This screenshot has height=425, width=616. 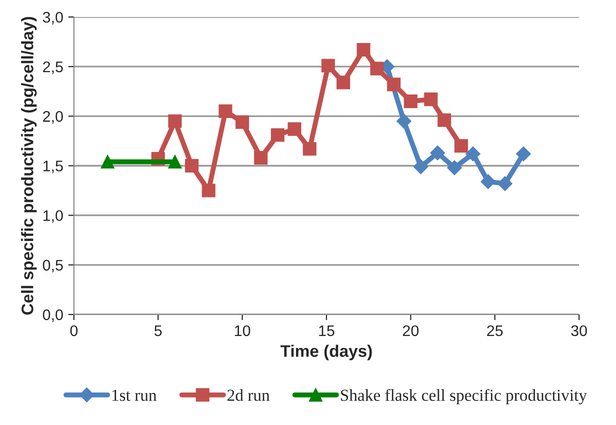 I want to click on y-tick-label: 0,0, so click(x=52, y=315).